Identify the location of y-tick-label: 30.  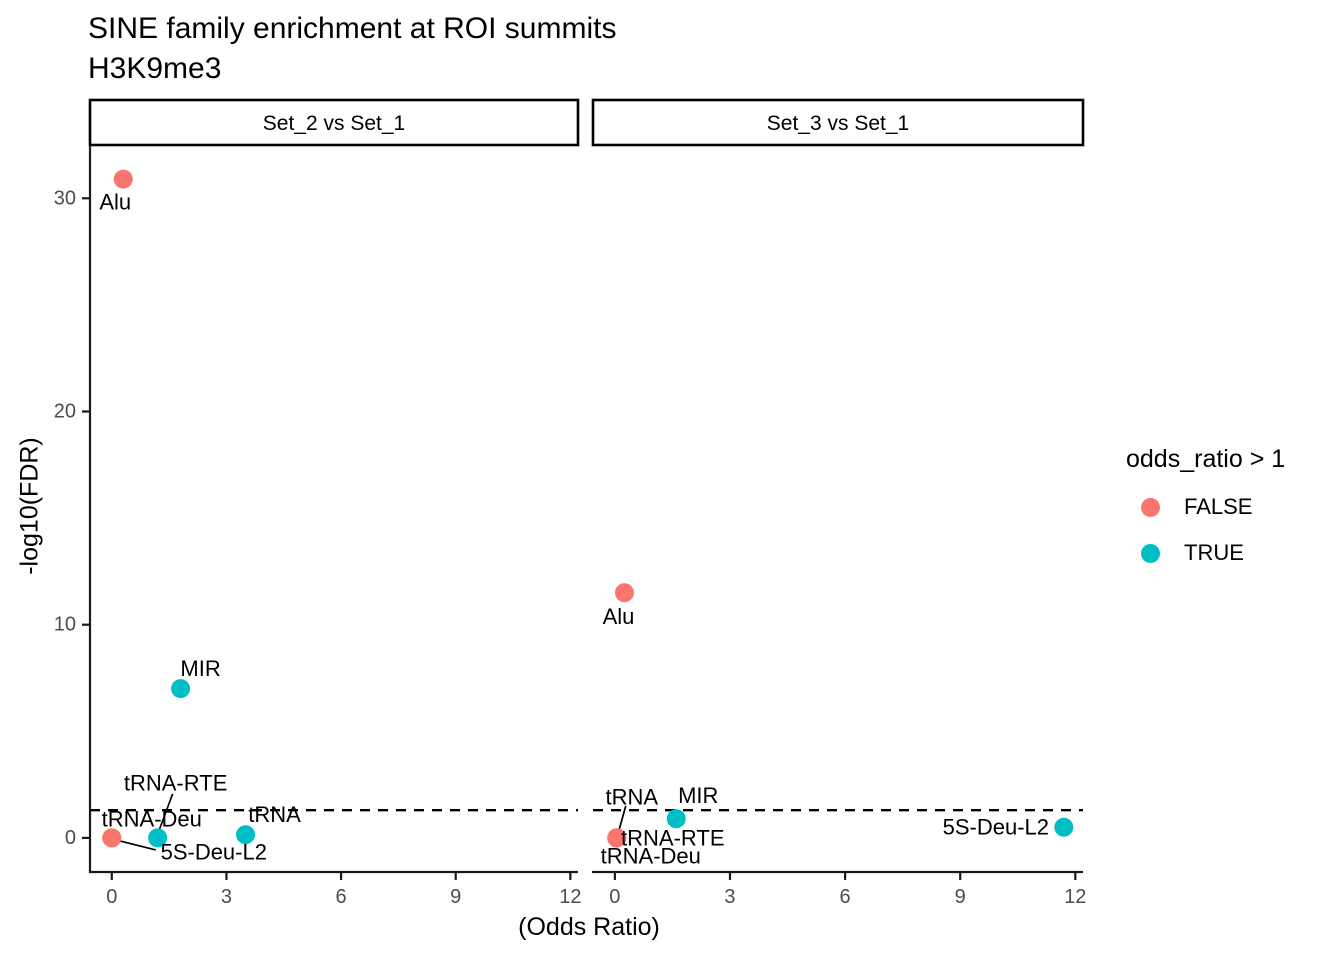
(65, 198).